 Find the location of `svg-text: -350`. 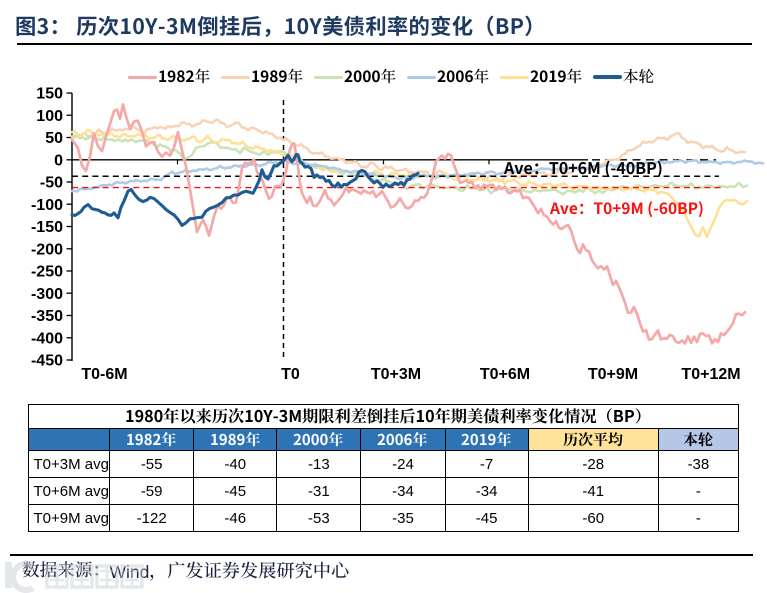

svg-text: -350 is located at coordinates (47, 316).